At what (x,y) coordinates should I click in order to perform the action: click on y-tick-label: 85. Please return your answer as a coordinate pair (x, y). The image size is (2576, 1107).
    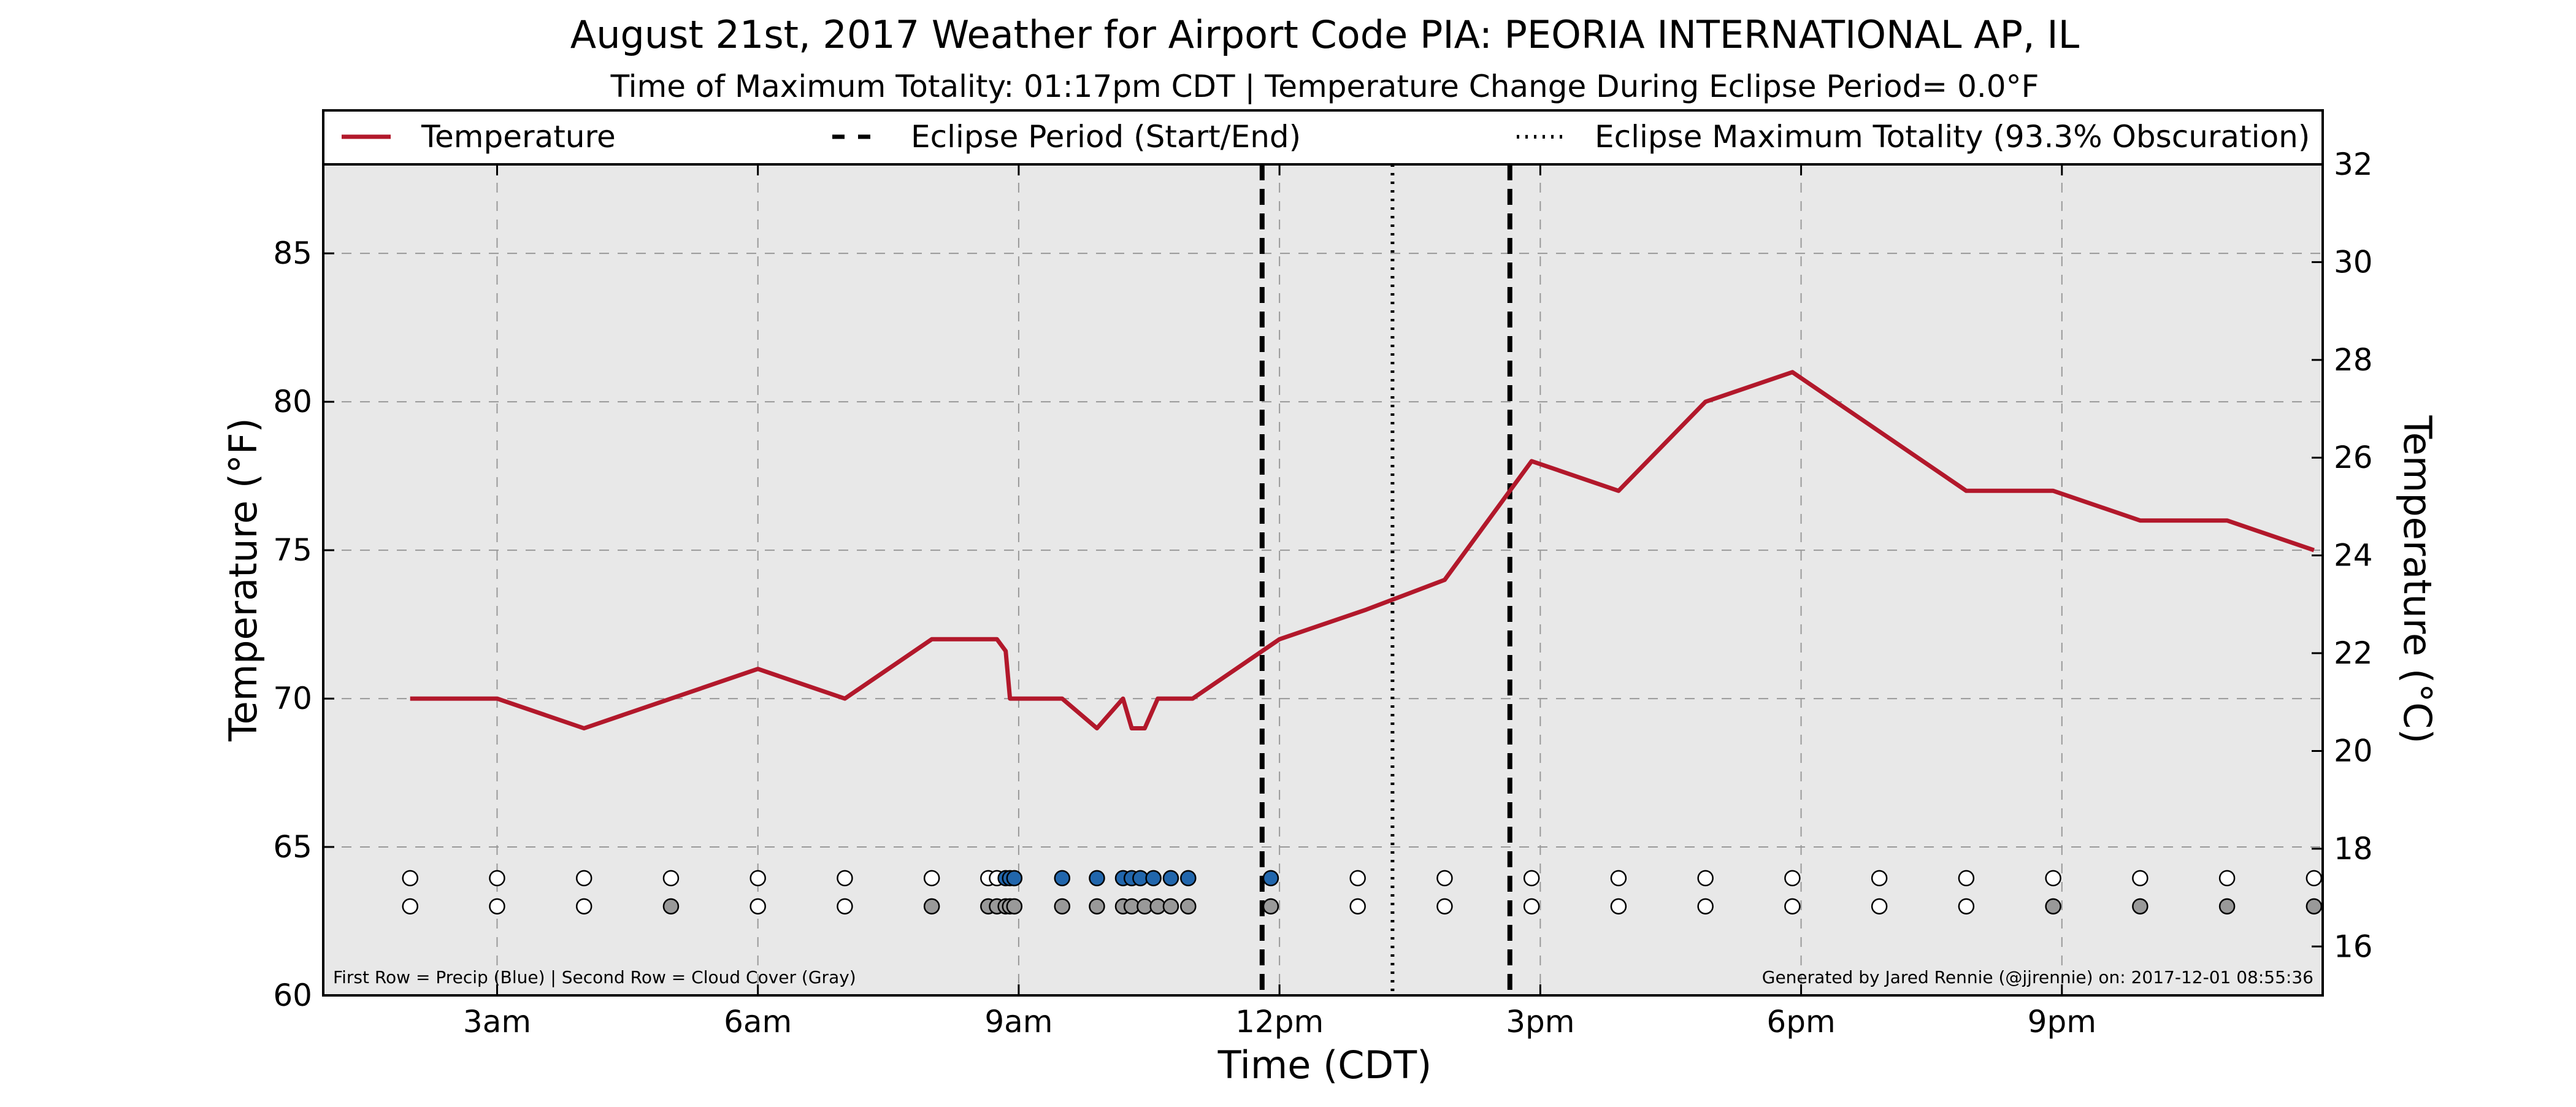
    Looking at the image, I should click on (292, 253).